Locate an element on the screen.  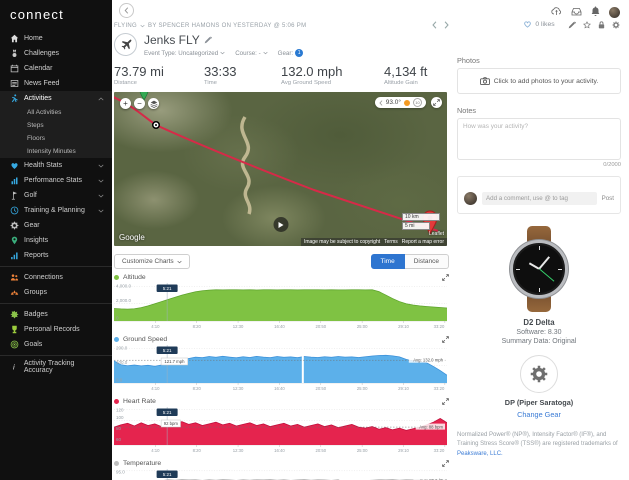
svg-text: 120 is located at coordinates (120, 410).